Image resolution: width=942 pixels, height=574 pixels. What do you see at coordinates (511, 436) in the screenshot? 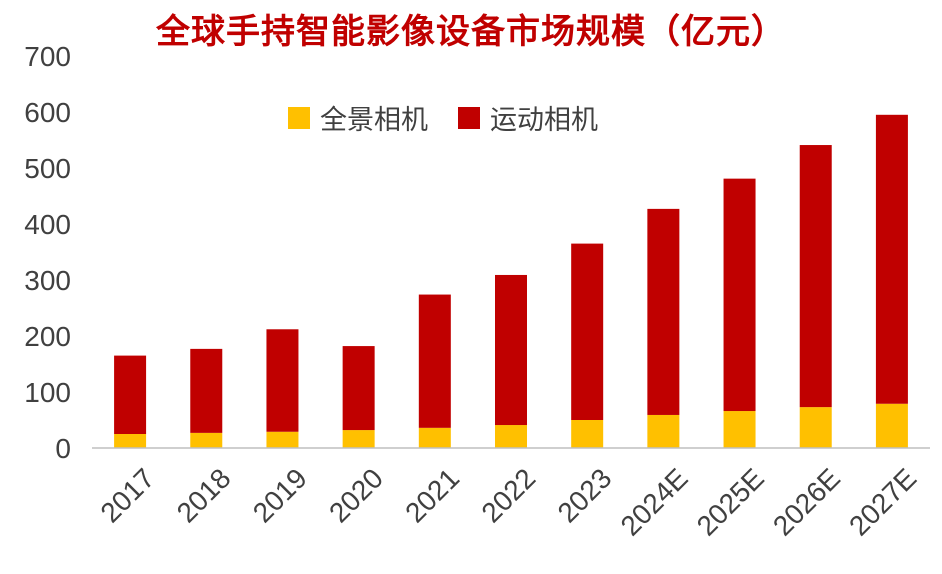
I see `bar-panoramic-2022` at bounding box center [511, 436].